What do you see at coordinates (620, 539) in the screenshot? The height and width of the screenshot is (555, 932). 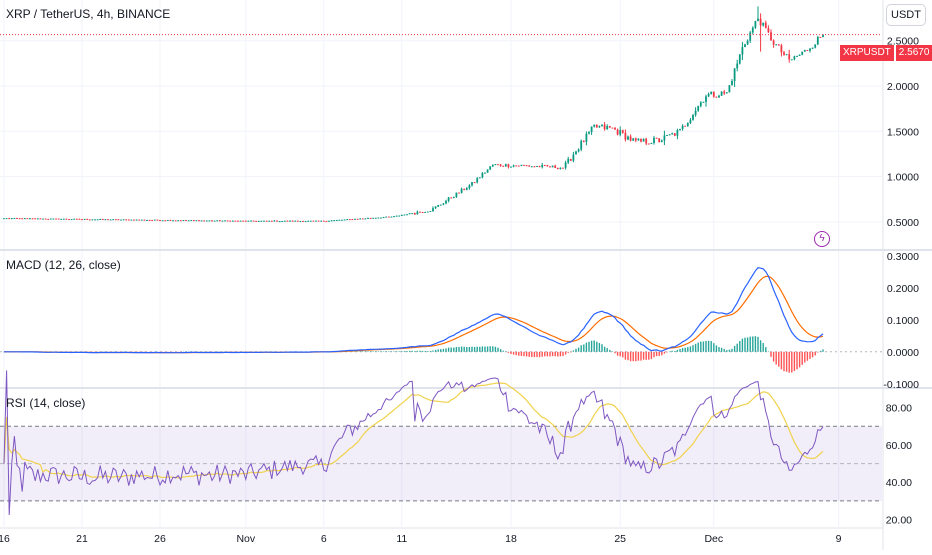 I see `time-tick-label: 25` at bounding box center [620, 539].